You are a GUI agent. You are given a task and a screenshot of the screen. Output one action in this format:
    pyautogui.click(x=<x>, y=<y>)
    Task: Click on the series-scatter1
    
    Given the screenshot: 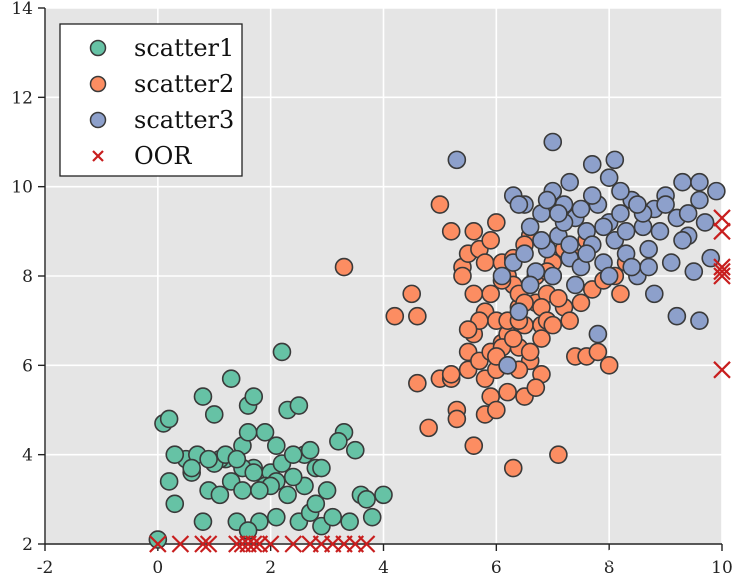 What is the action you would take?
    pyautogui.click(x=270, y=445)
    